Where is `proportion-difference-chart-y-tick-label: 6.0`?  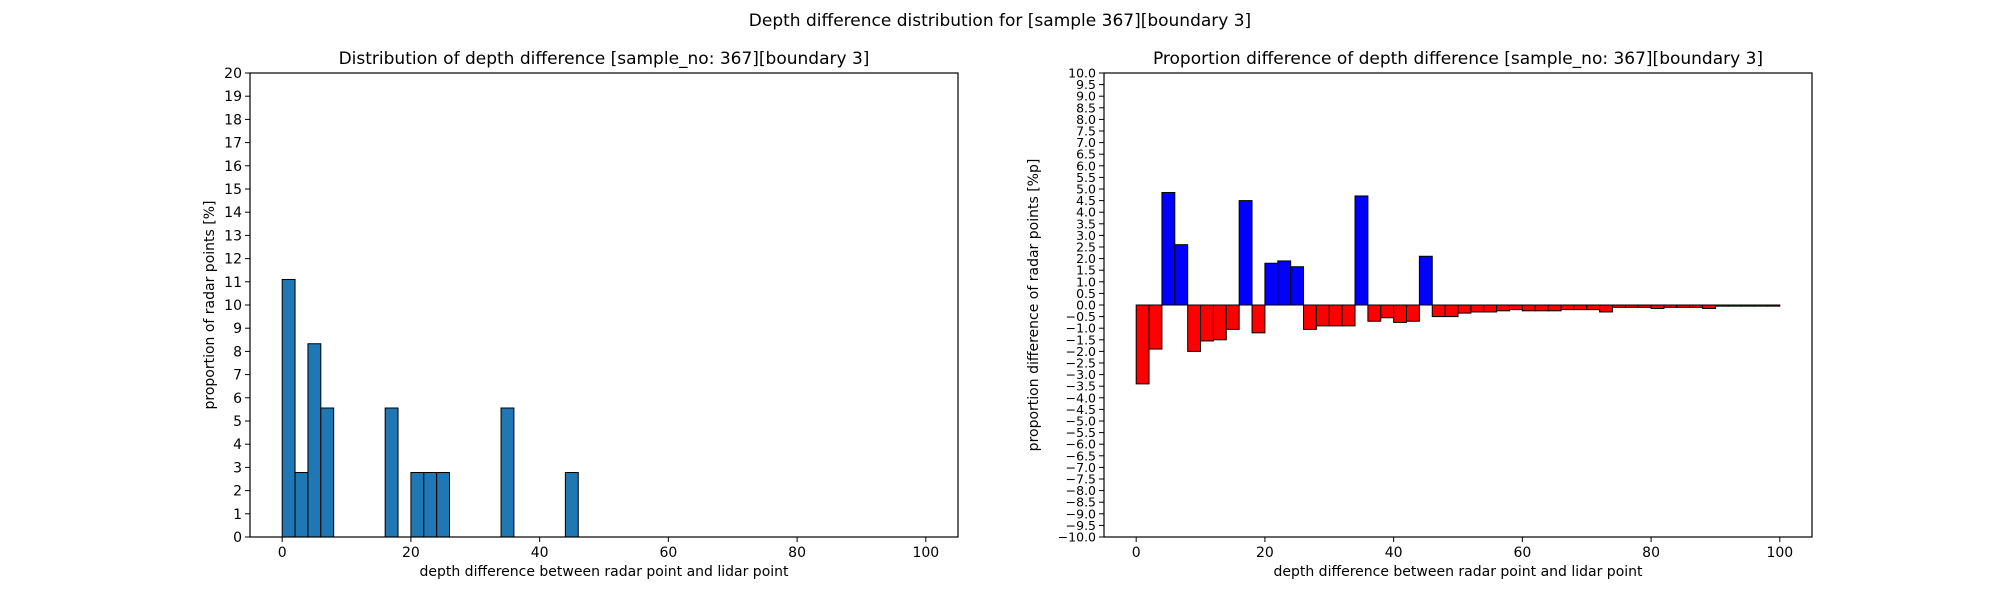
proportion-difference-chart-y-tick-label: 6.0 is located at coordinates (1086, 165).